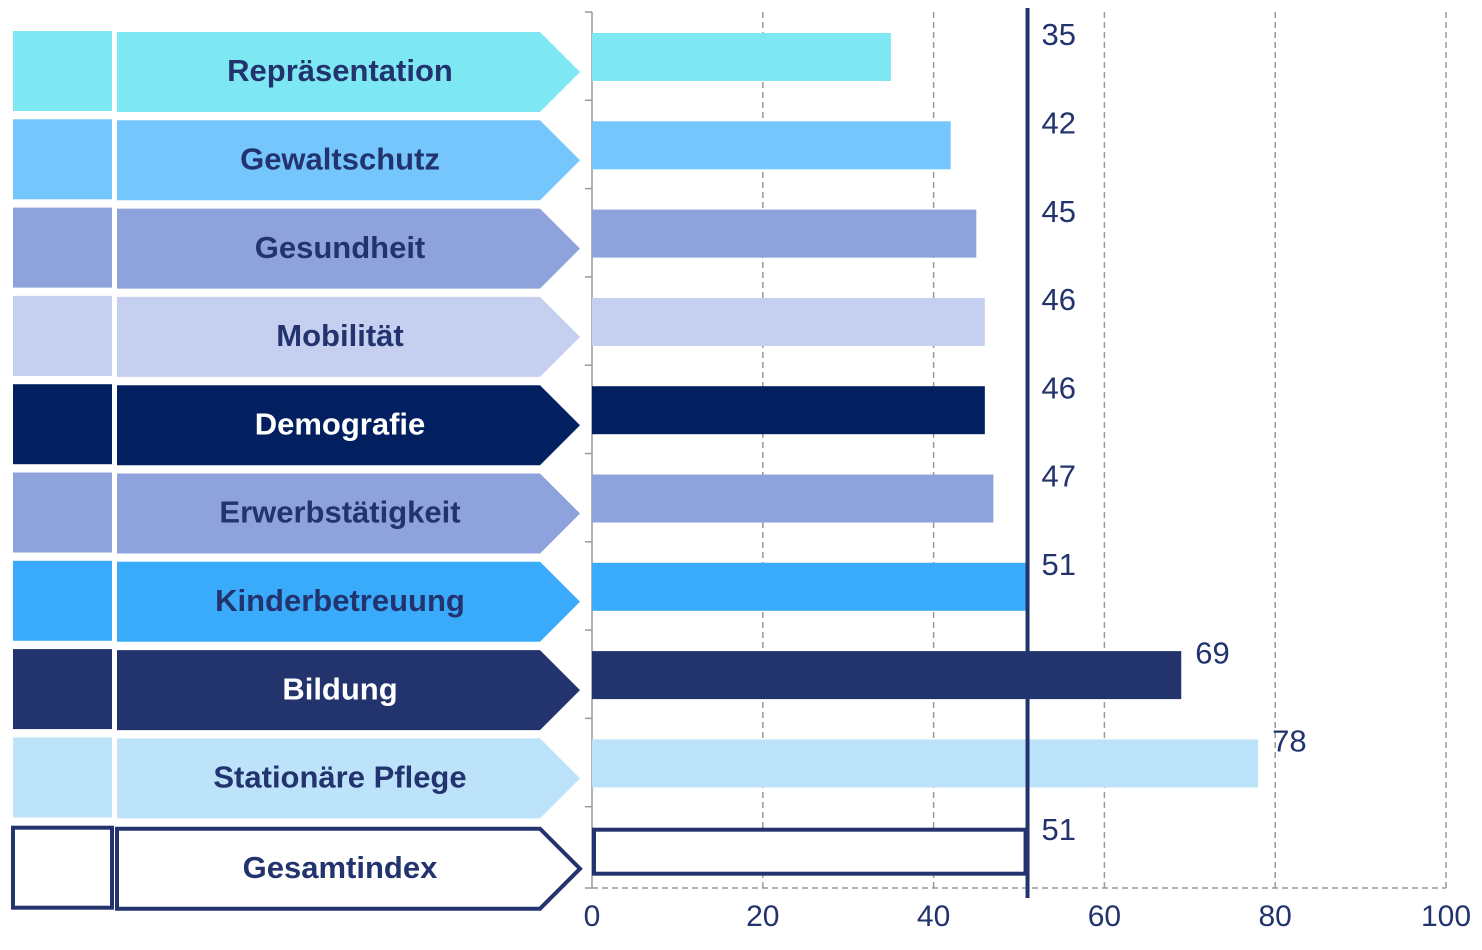  What do you see at coordinates (340, 600) in the screenshot?
I see `category-label: Kinderbetreuung` at bounding box center [340, 600].